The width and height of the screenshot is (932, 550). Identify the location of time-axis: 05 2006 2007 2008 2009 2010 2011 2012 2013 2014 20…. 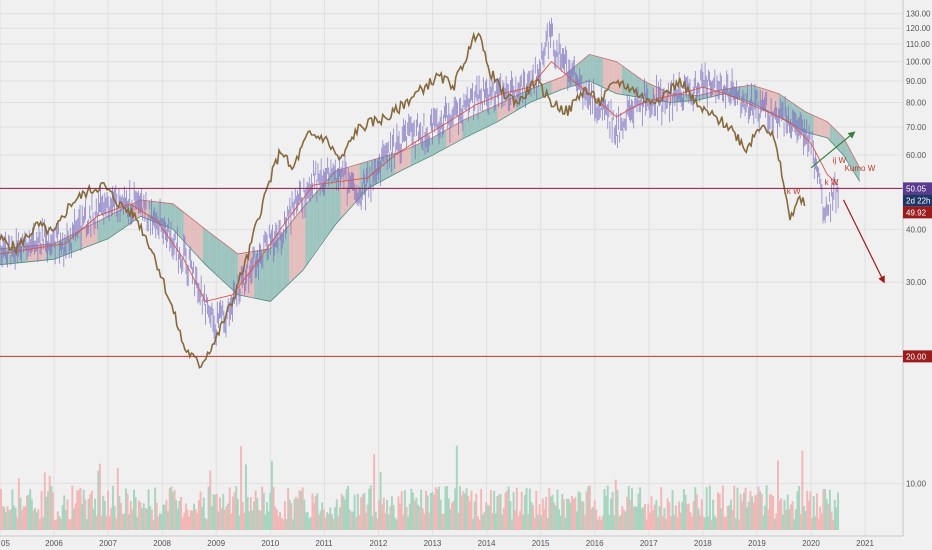
(437, 543).